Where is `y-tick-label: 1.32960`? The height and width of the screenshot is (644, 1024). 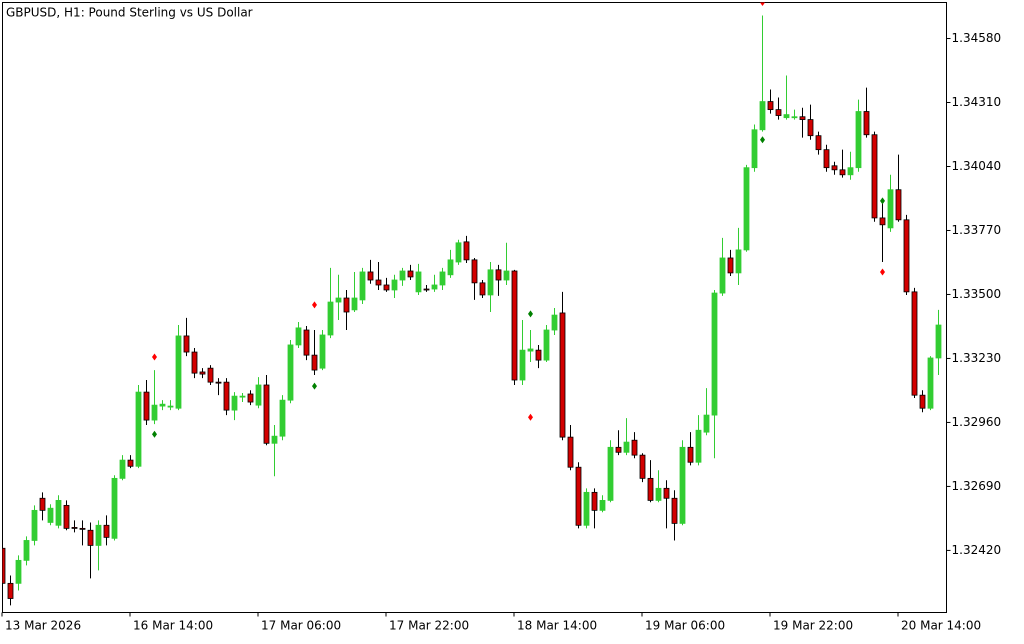 y-tick-label: 1.32960 is located at coordinates (977, 422).